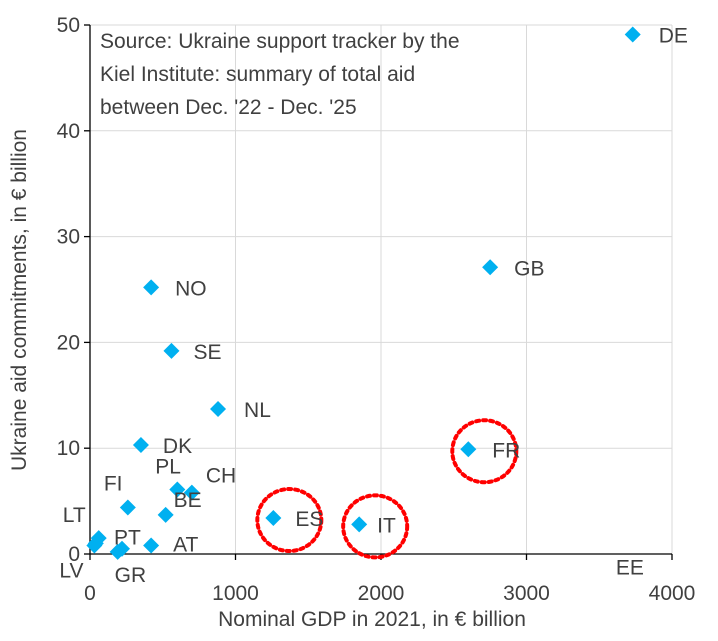 This screenshot has width=718, height=641. I want to click on point-label-lv: LV, so click(71, 571).